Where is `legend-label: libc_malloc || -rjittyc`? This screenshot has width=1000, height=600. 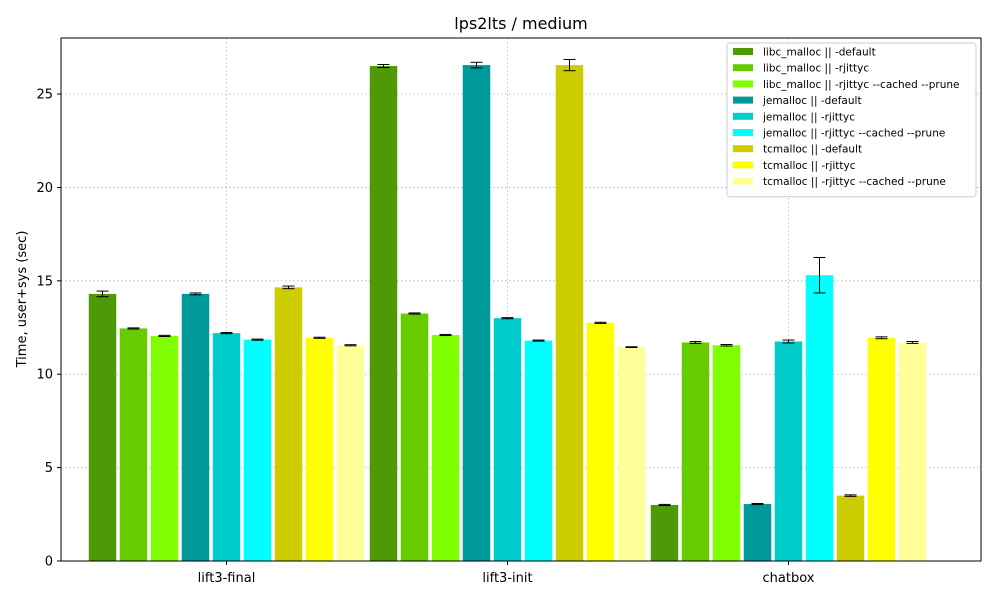
legend-label: libc_malloc || -rjittyc is located at coordinates (816, 69).